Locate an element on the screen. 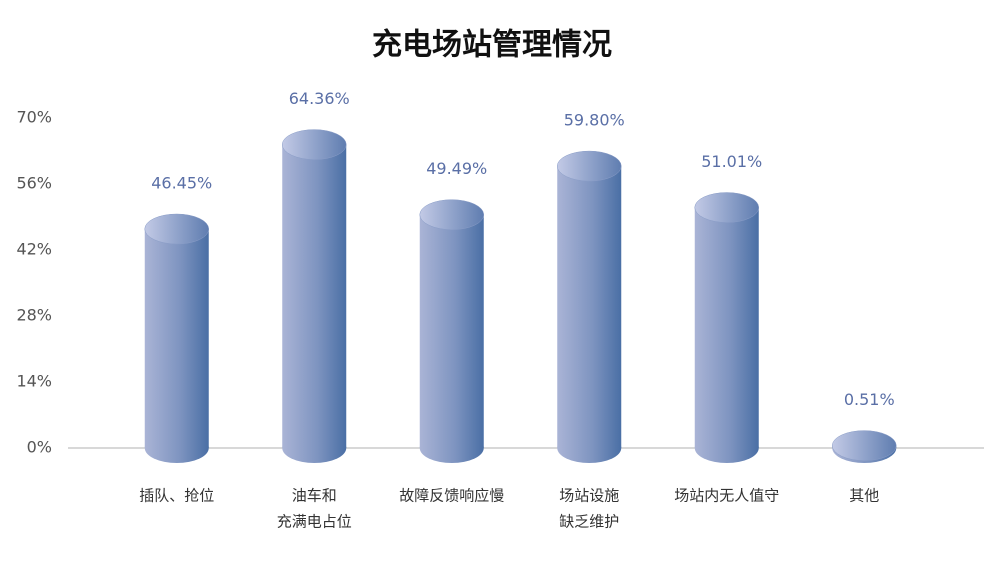 Image resolution: width=984 pixels, height=572 pixels. value-label: 51.01% is located at coordinates (731, 161).